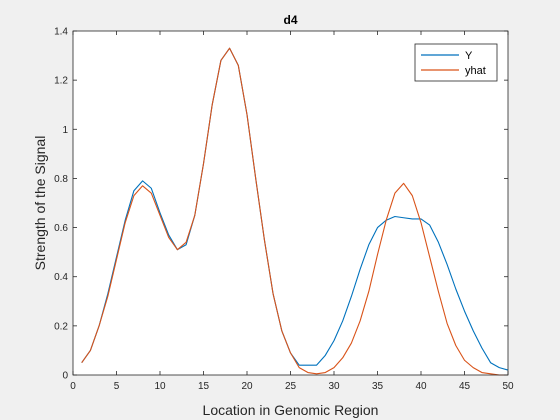 This screenshot has width=560, height=420. What do you see at coordinates (465, 386) in the screenshot?
I see `x-tick-label: 45` at bounding box center [465, 386].